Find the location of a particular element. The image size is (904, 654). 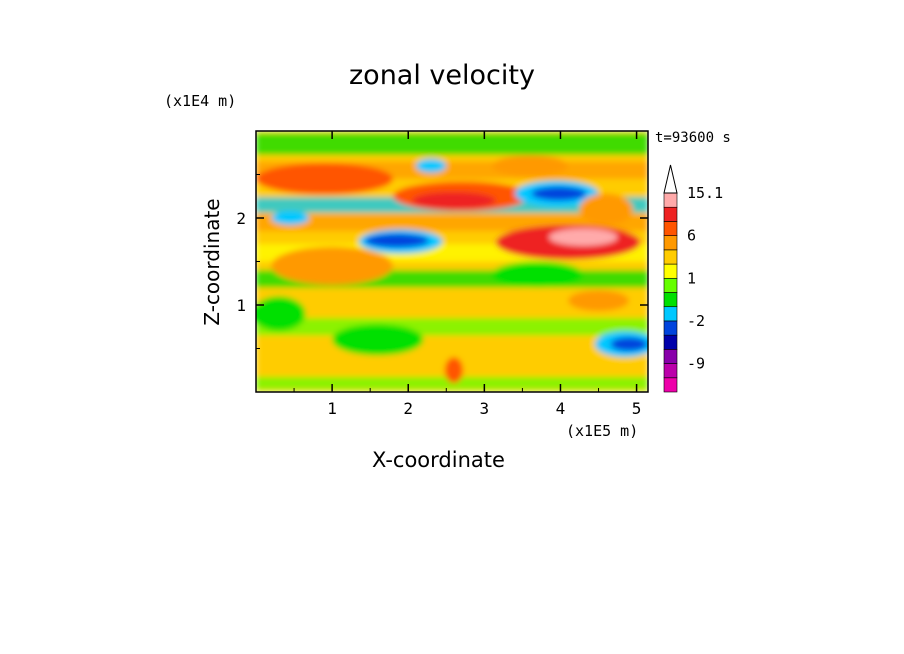

y-tick-label: 2 is located at coordinates (241, 218).